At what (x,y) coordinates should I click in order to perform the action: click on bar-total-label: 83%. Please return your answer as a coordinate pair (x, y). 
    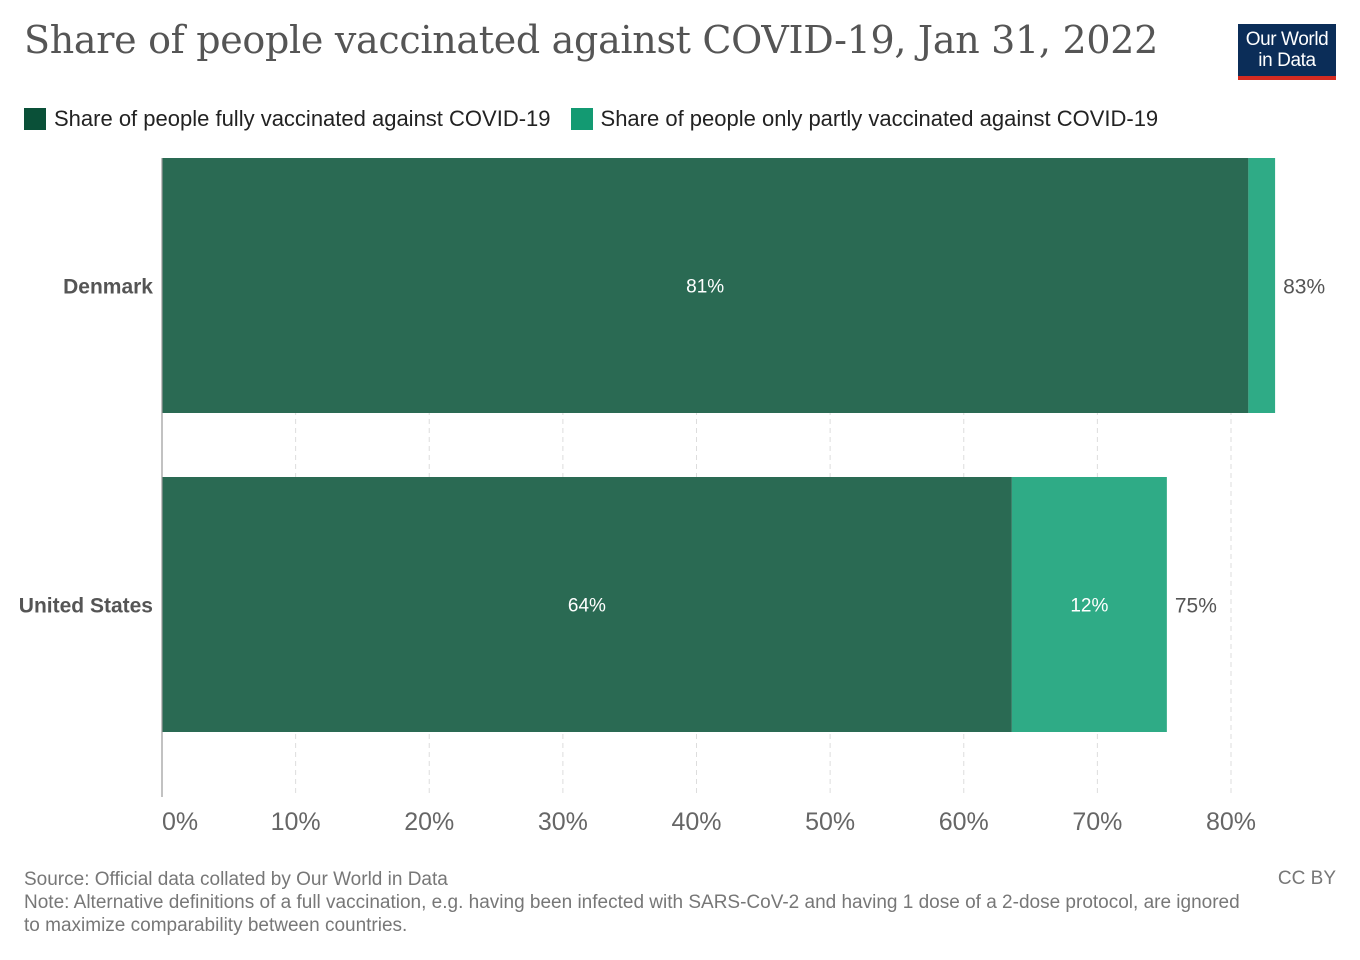
    Looking at the image, I should click on (1304, 287).